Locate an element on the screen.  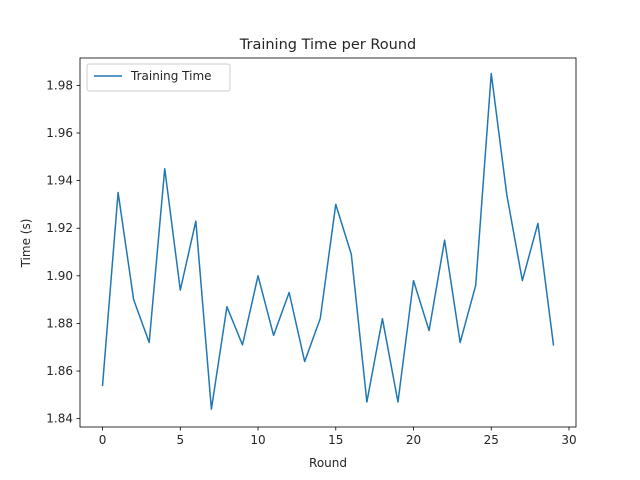
y-tick-label: 1.88 is located at coordinates (59, 323).